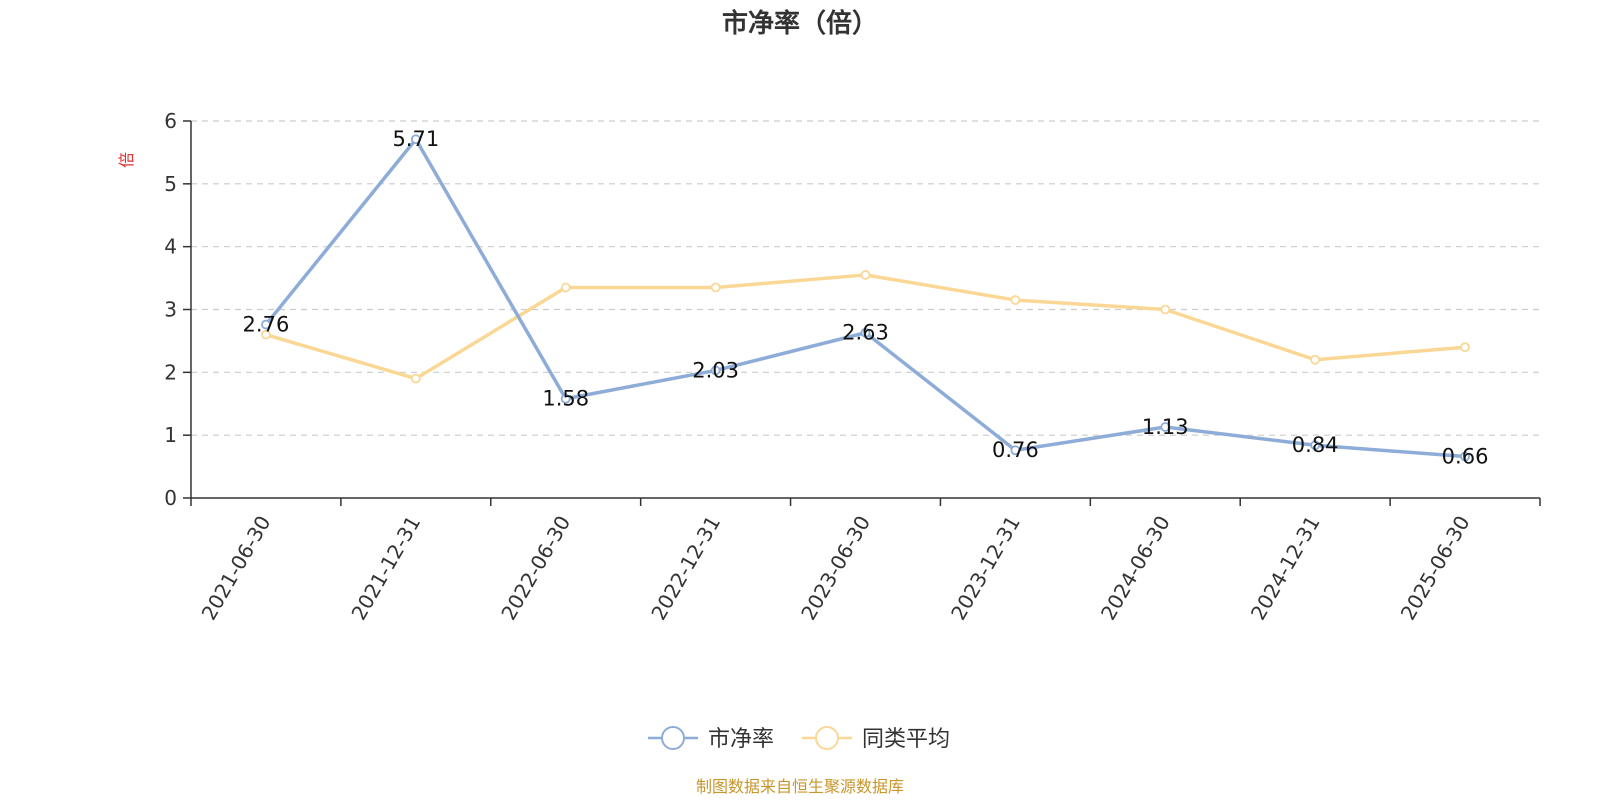  Describe the element at coordinates (799, 739) in the screenshot. I see `legend: 市净率 同类平均` at that location.